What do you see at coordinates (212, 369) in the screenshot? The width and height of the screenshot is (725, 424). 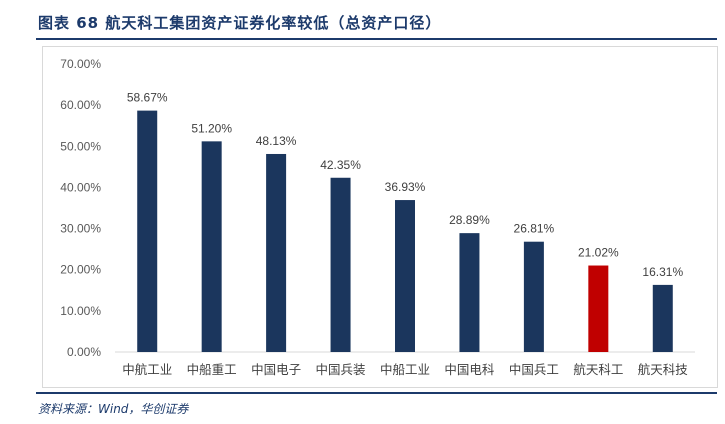 I see `x-category-label: 中船重工` at bounding box center [212, 369].